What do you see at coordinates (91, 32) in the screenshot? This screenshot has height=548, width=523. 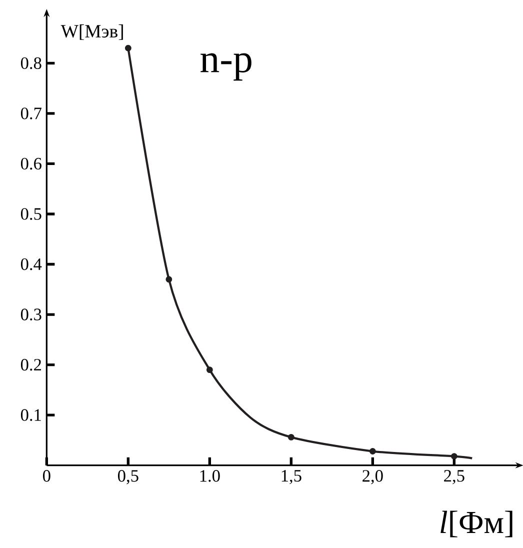 I see `y-axis-title: W[Мэв]` at bounding box center [91, 32].